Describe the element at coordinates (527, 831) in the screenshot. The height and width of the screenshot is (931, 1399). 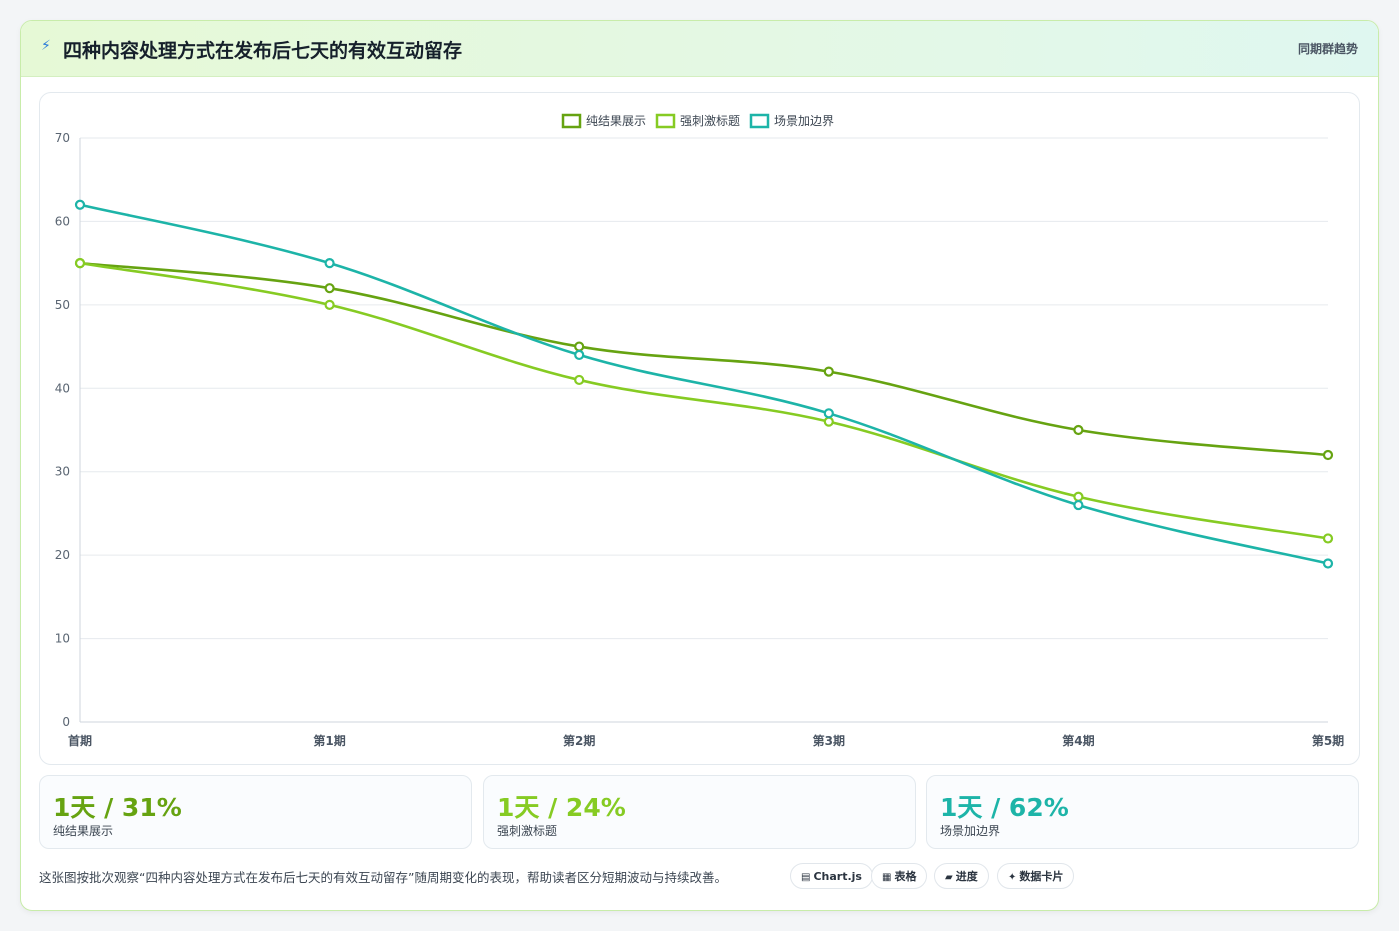
I see `stat-label: 强刺激标题` at that location.